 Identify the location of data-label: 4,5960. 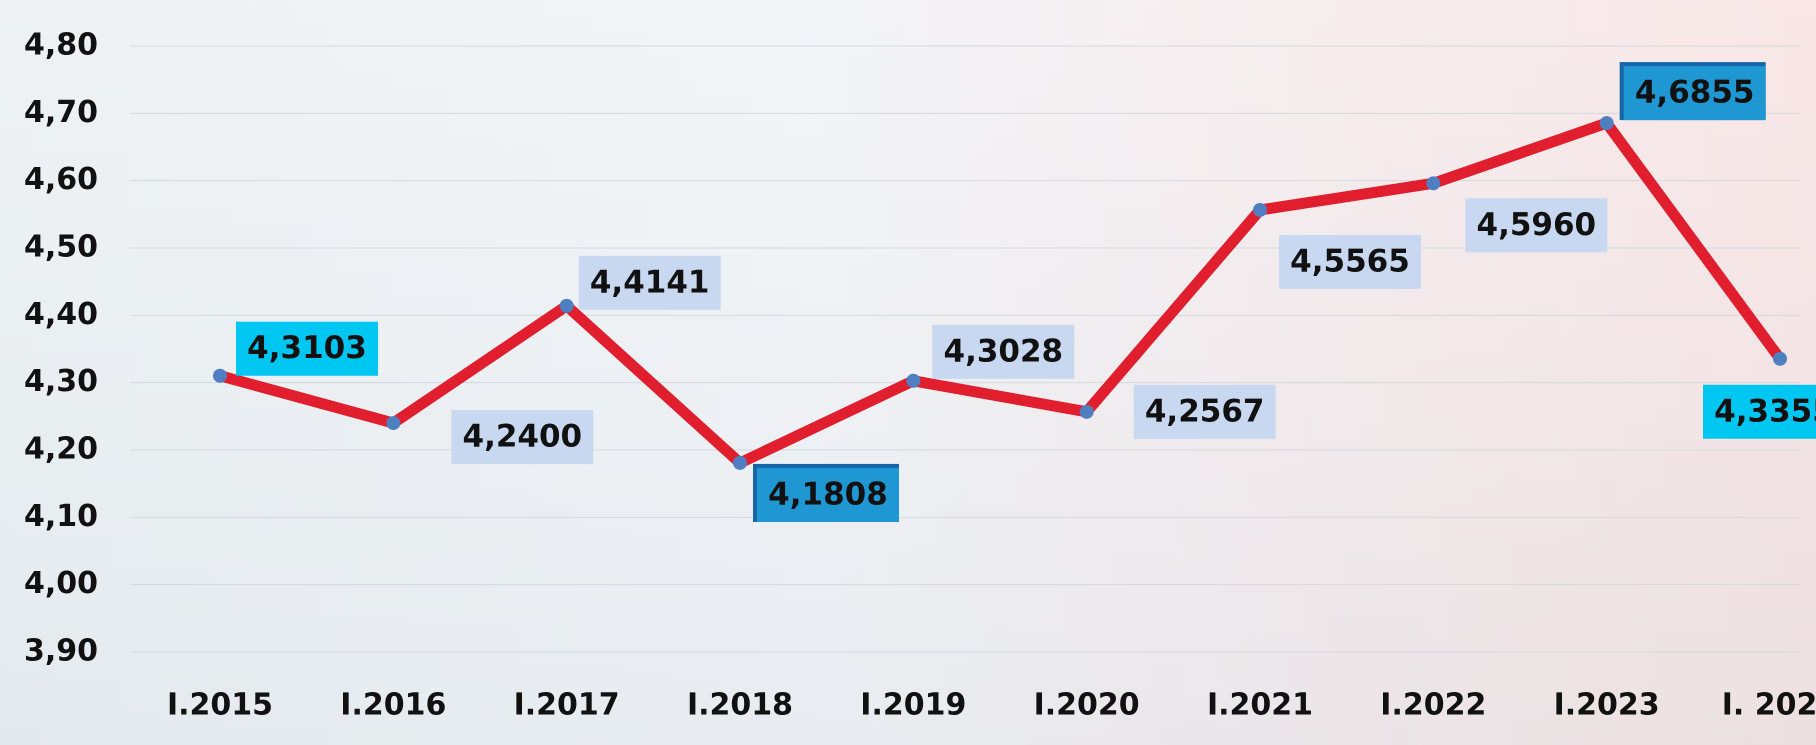
(1537, 225).